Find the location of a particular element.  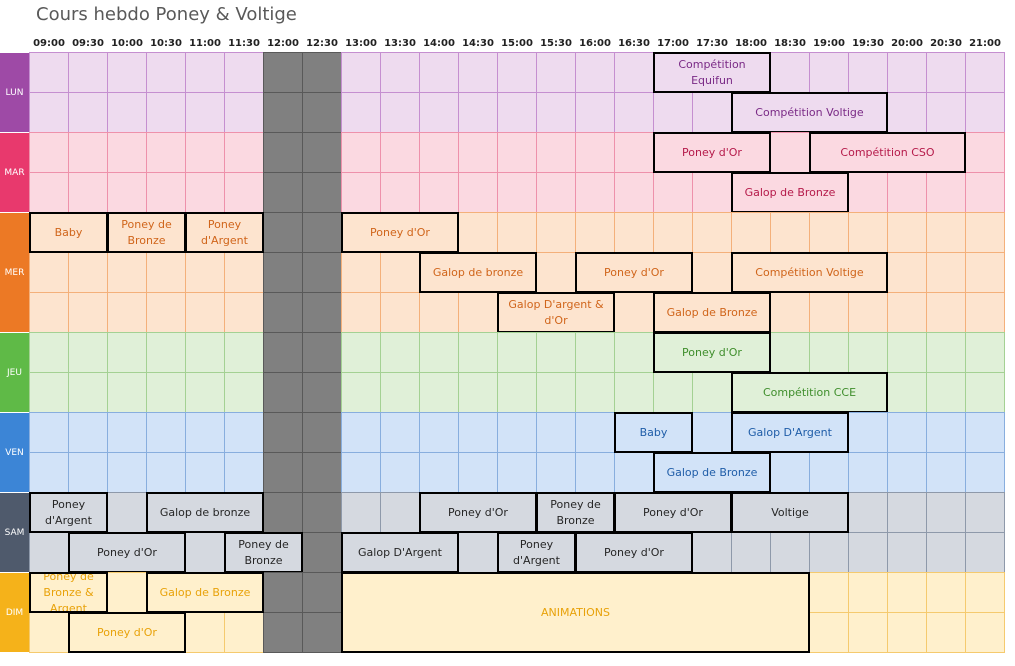

class-block: Poney de Bronze & Argent is located at coordinates (68, 592).